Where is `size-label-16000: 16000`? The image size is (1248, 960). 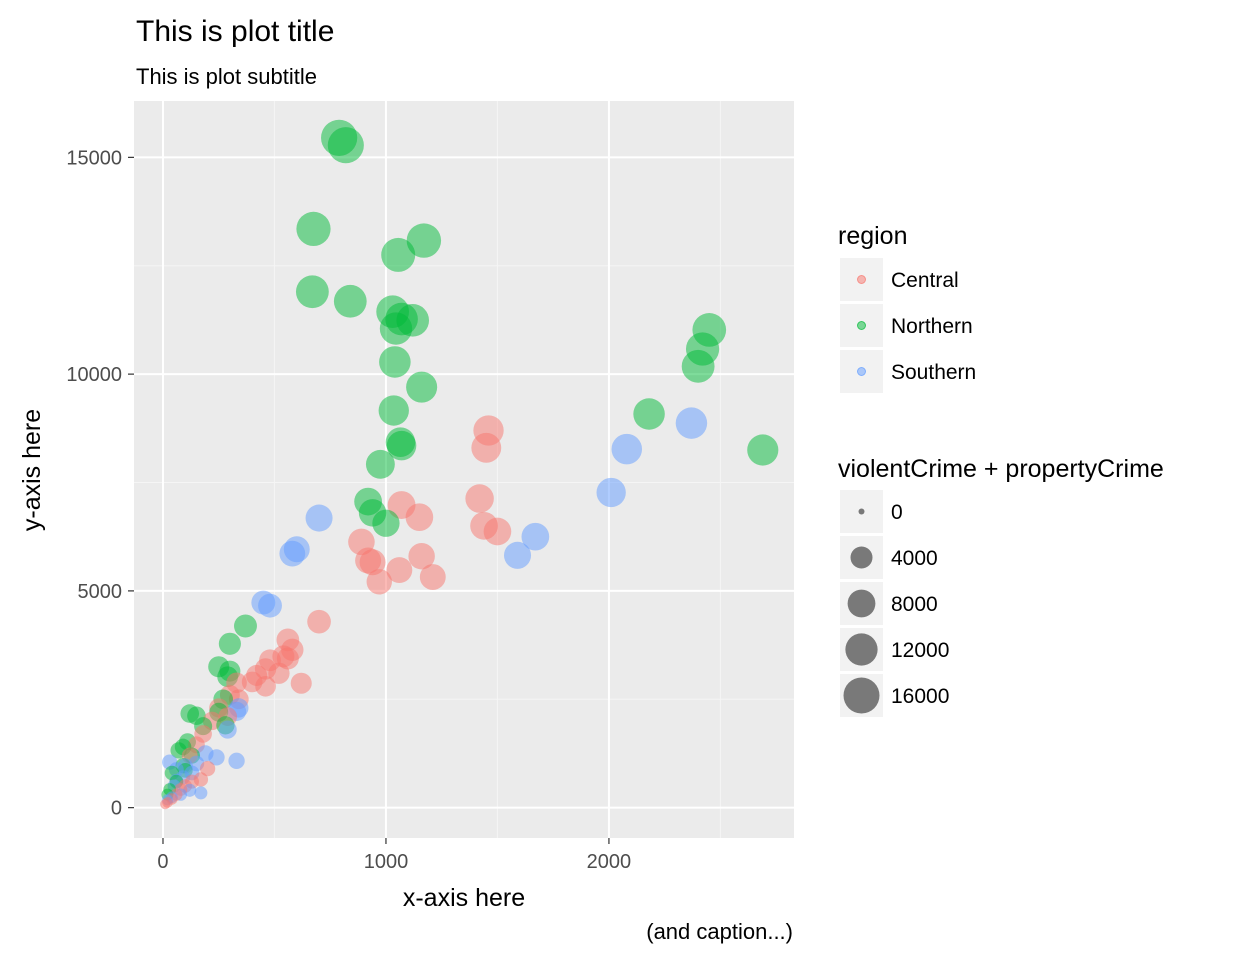
size-label-16000: 16000 is located at coordinates (920, 696).